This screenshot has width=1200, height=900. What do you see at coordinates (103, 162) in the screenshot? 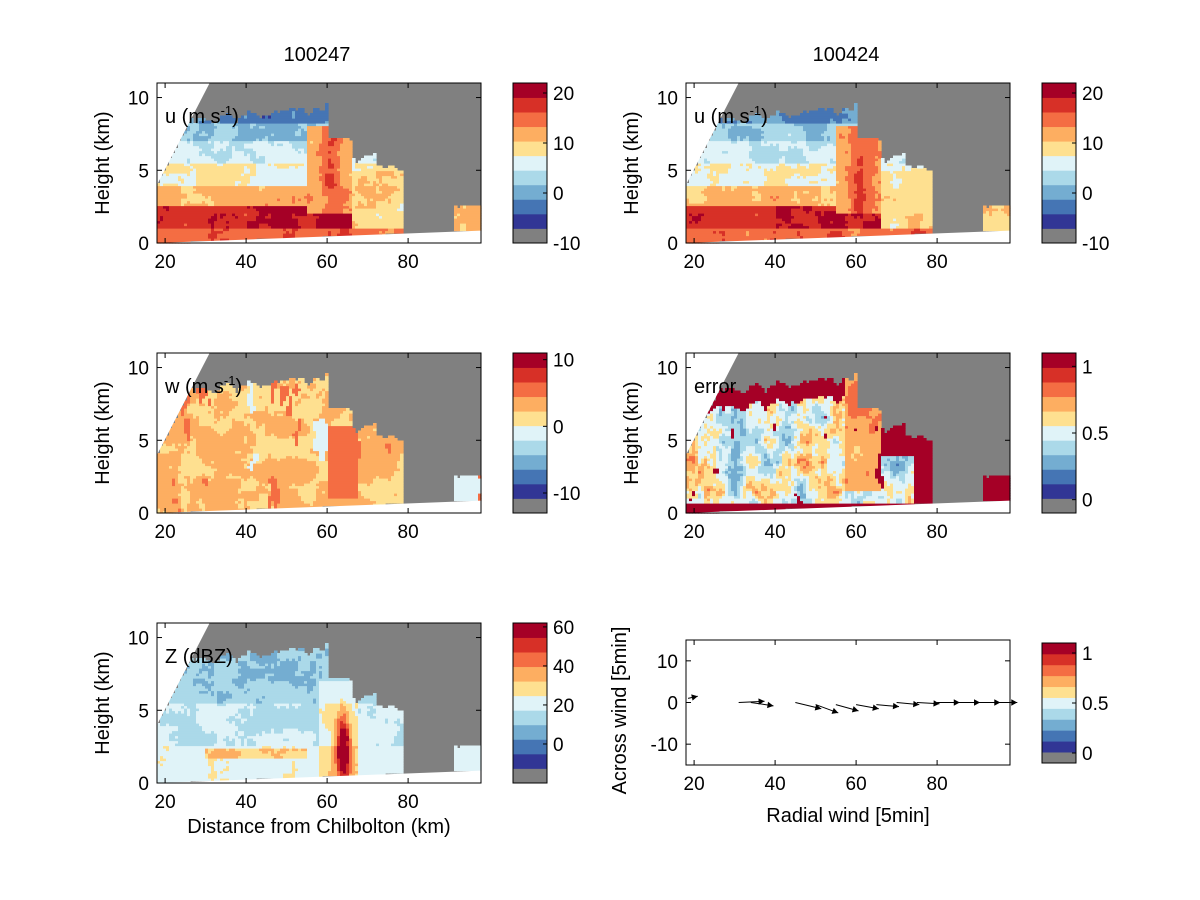
I see `y-axis-label: Height (km)` at bounding box center [103, 162].